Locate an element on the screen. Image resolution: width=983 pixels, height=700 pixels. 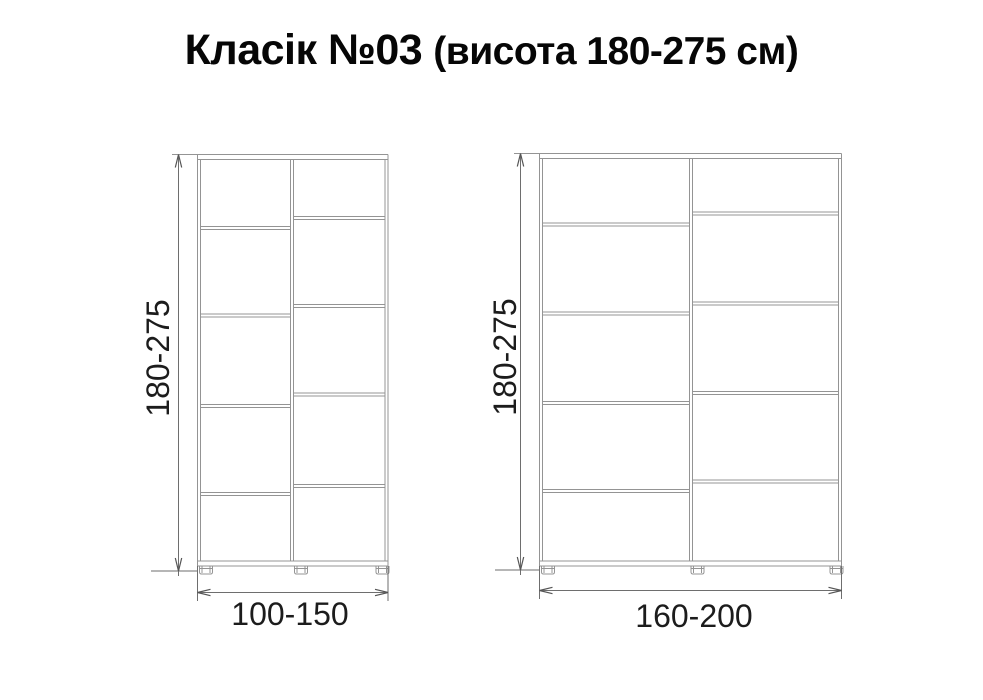
small-cabinet-height-dimension is located at coordinates (174, 365).